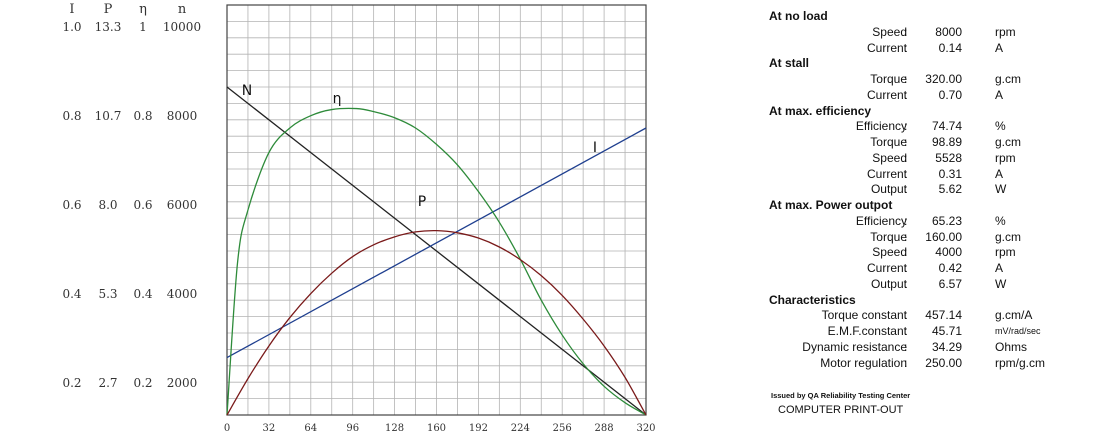  I want to click on axis-scale-value: 5.3, so click(107, 294).